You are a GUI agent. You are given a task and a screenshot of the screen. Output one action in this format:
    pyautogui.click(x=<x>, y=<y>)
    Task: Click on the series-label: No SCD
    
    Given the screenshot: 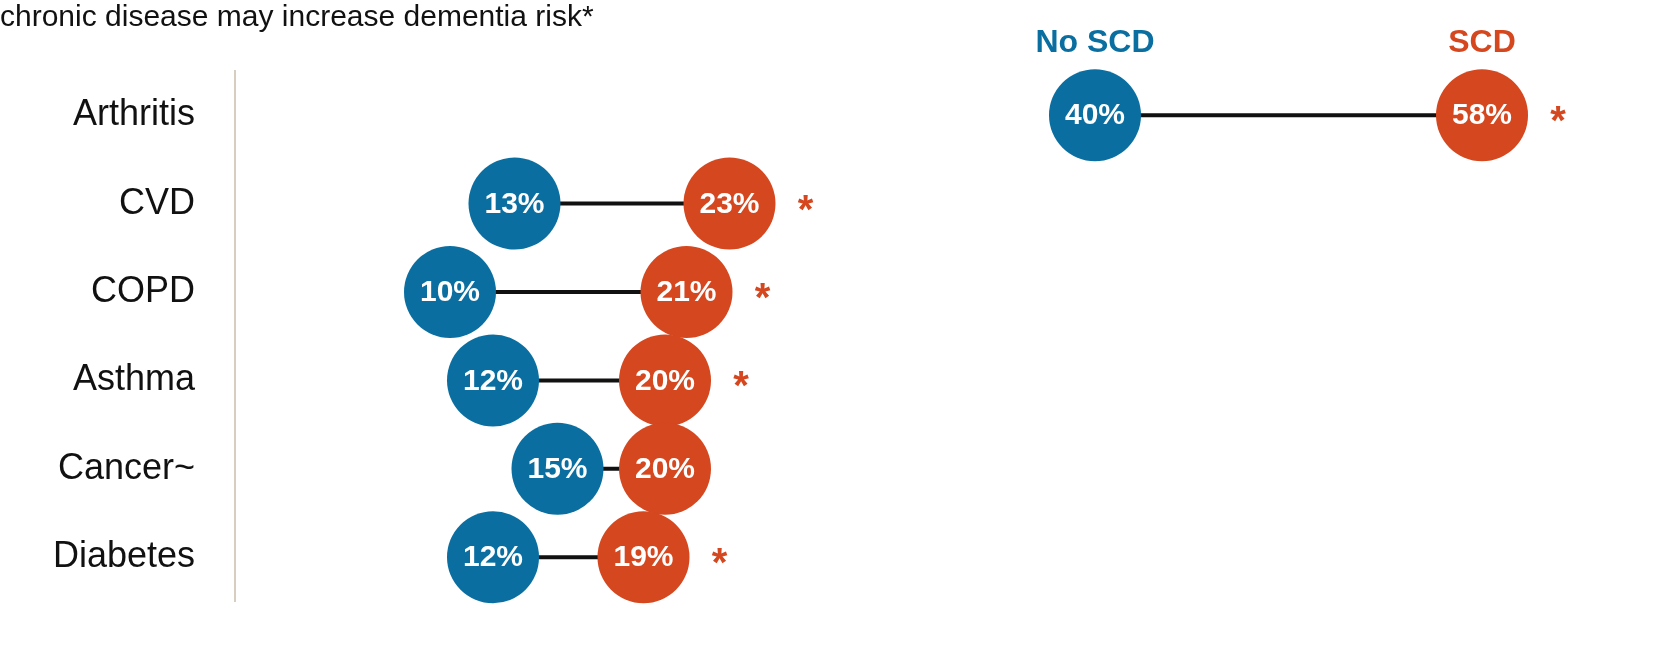 What is the action you would take?
    pyautogui.click(x=1095, y=41)
    